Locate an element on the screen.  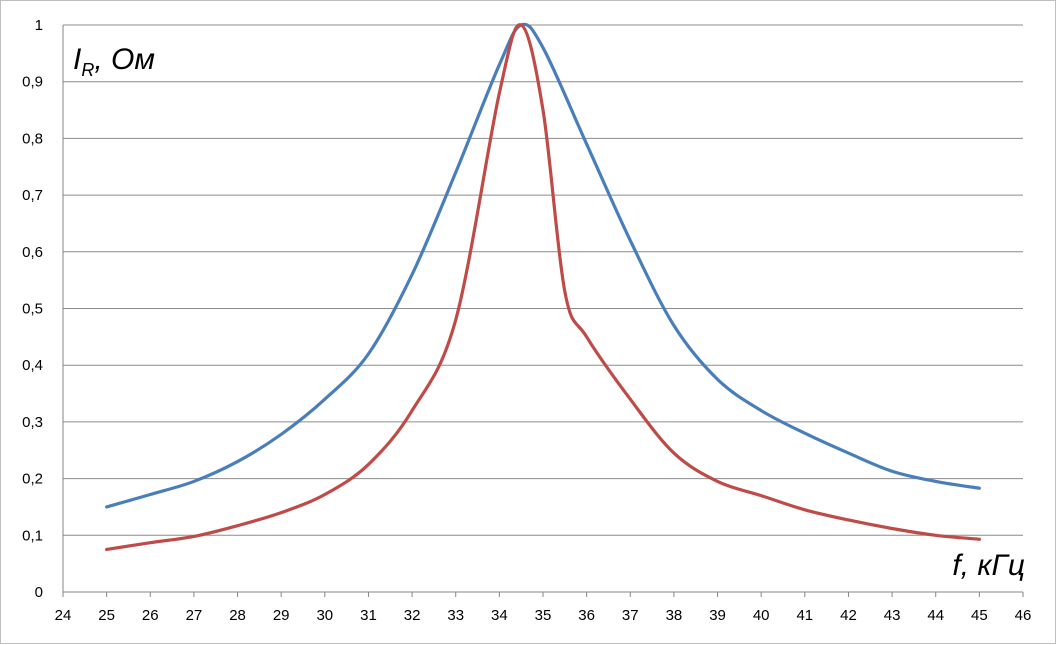
y-tick-label: 0,9 is located at coordinates (32, 82).